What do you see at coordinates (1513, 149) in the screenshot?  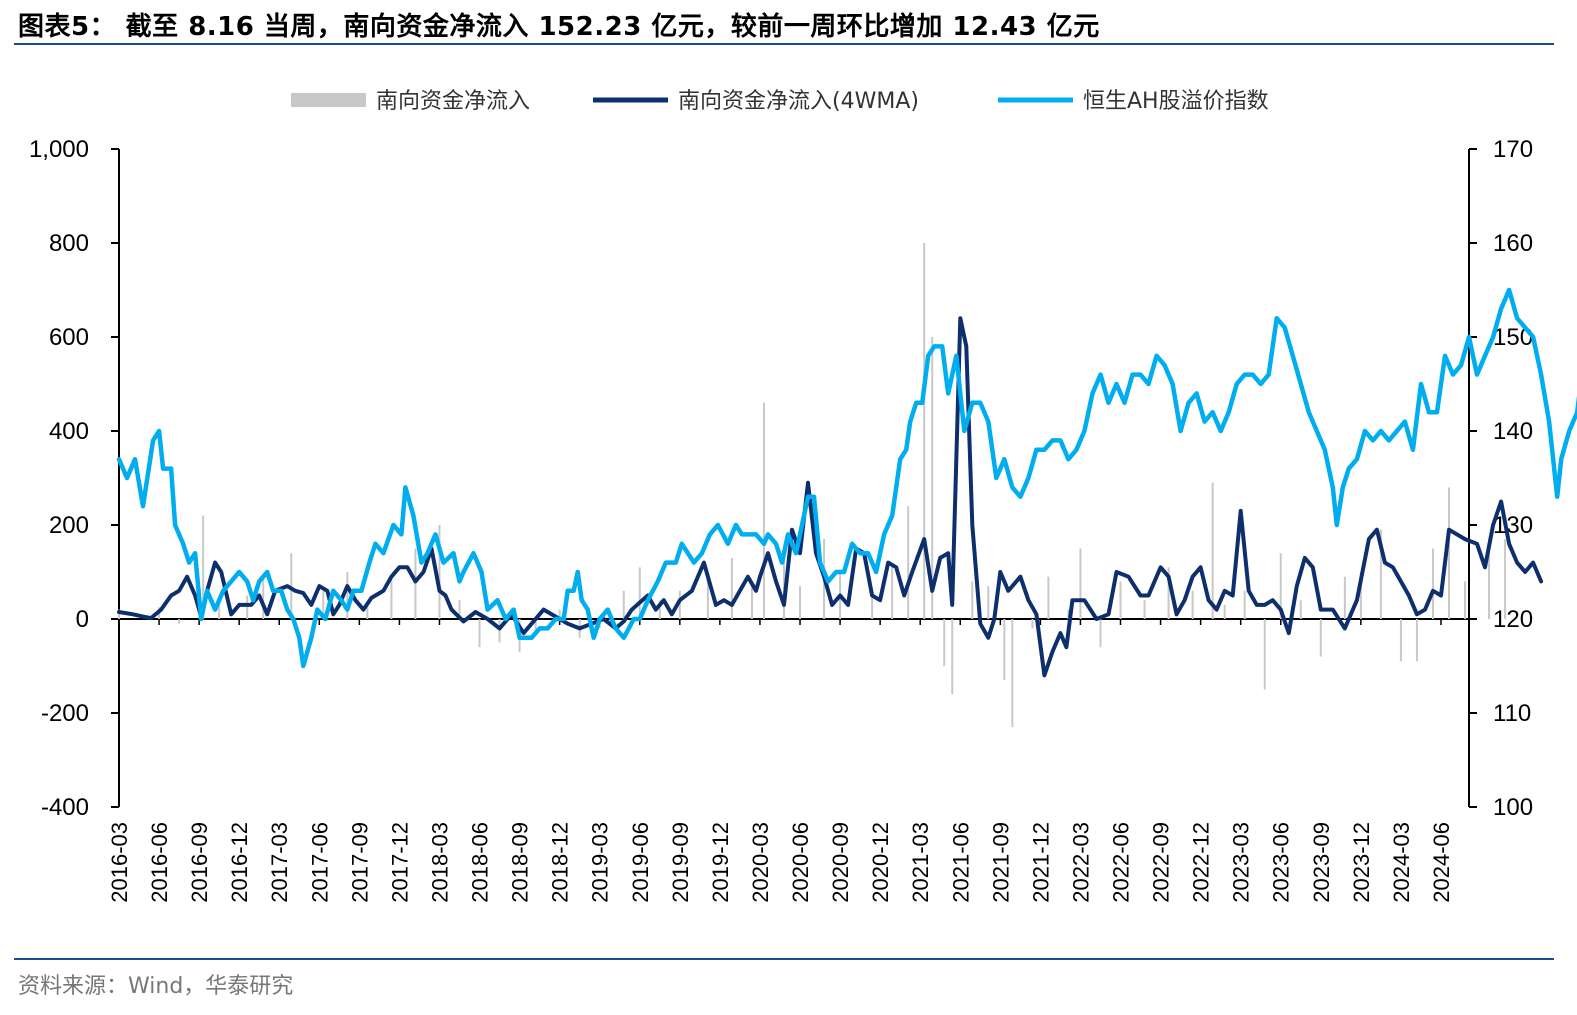 I see `y-right-tick-label: 170` at bounding box center [1513, 149].